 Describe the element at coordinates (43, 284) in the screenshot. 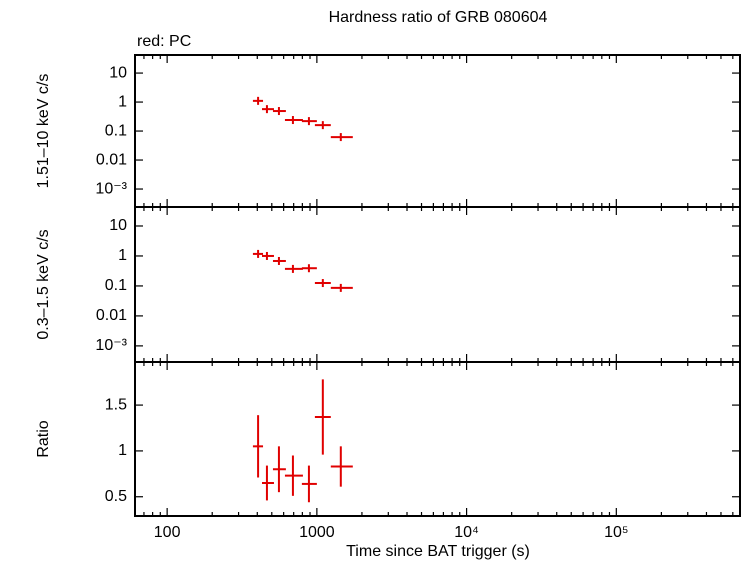

I see `y-axis-label: 0.3–1.5 keV c/s` at that location.